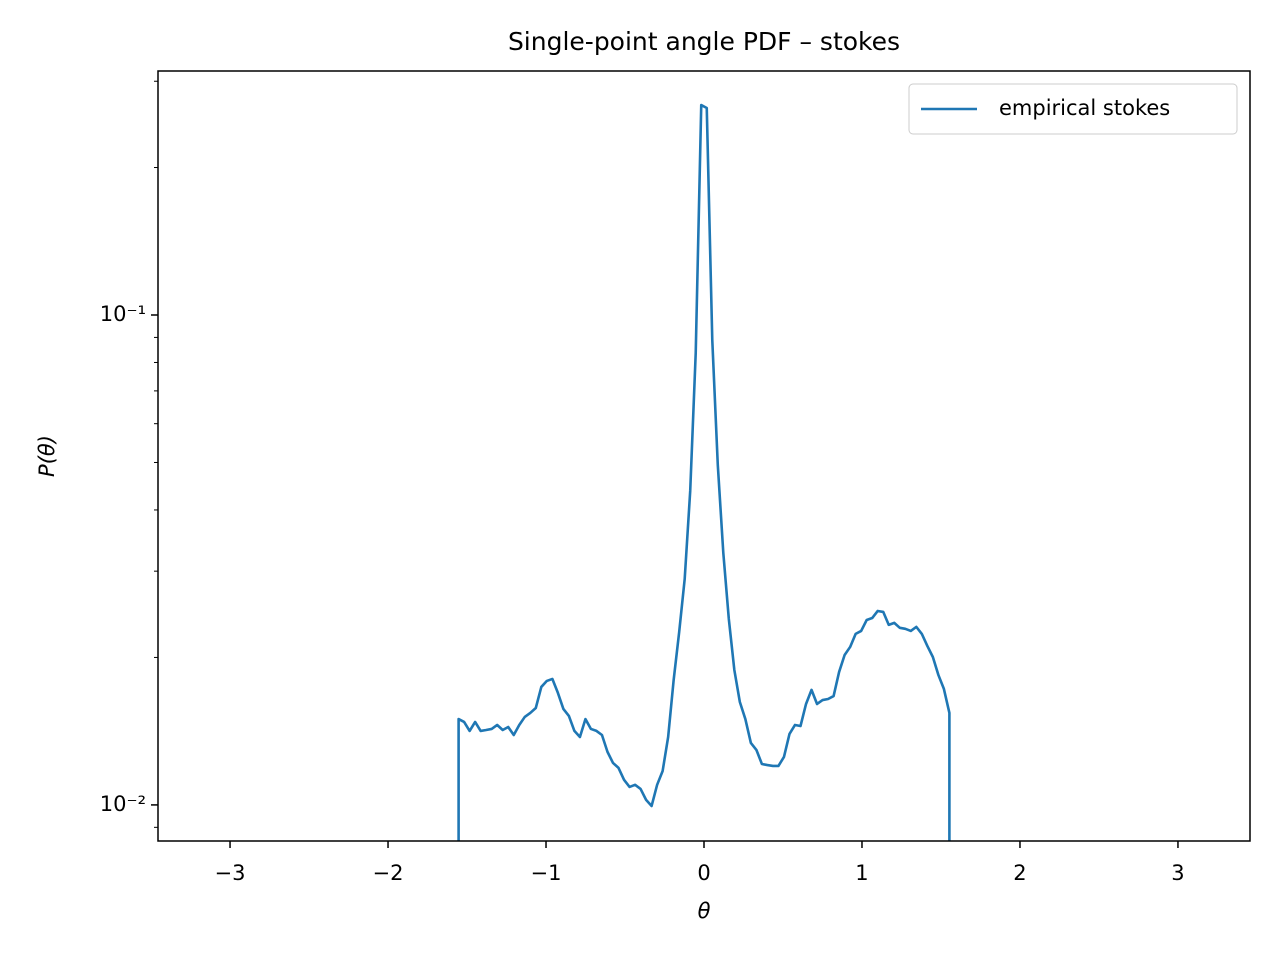 The width and height of the screenshot is (1280, 964). What do you see at coordinates (1177, 873) in the screenshot?
I see `x-tick-label: 3` at bounding box center [1177, 873].